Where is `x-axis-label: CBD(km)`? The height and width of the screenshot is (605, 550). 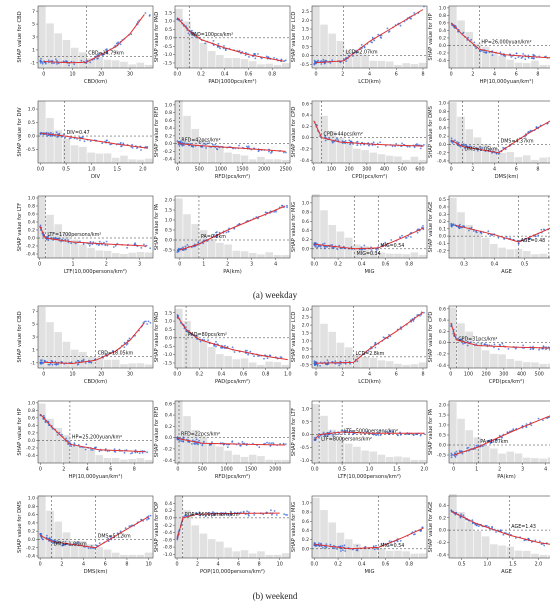 x-axis-label: CBD(km) is located at coordinates (95, 82).